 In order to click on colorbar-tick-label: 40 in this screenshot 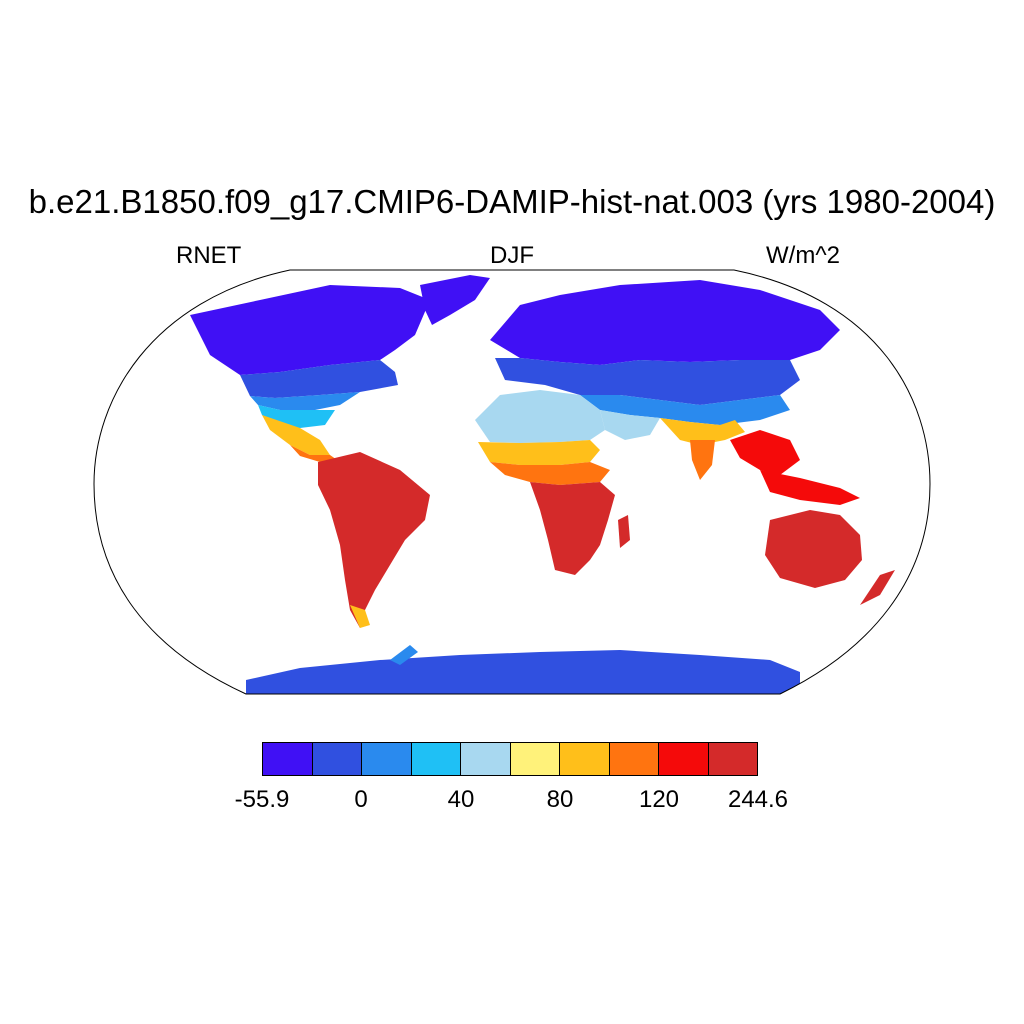, I will do `click(461, 799)`.